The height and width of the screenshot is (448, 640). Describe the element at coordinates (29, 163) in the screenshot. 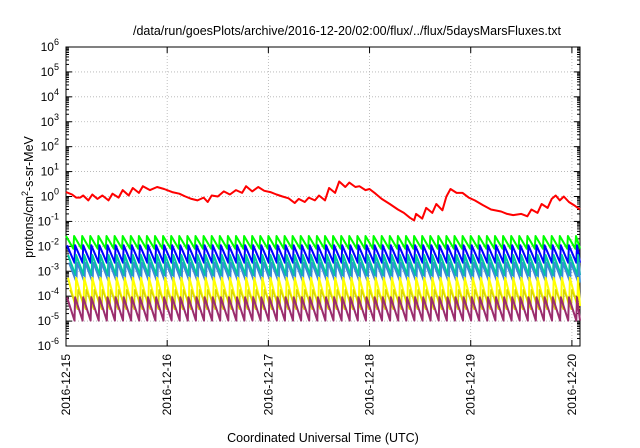

I see `y-axis-label-rest: -s-sr-MeV` at that location.